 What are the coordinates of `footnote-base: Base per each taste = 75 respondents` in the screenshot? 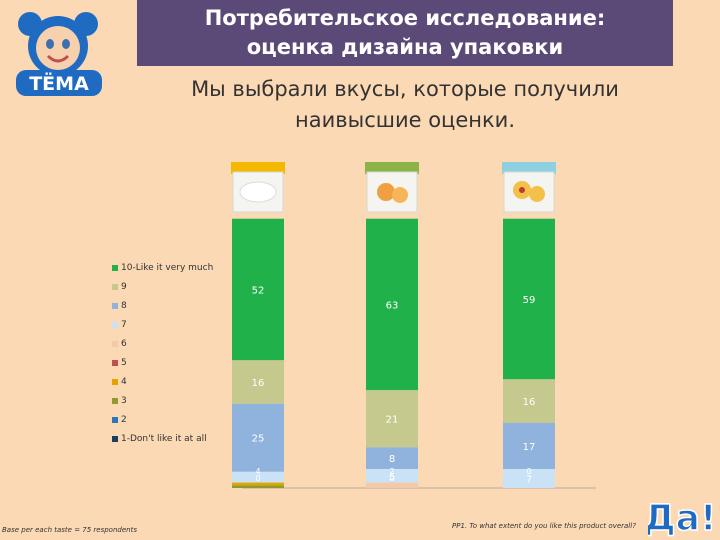 It's located at (69, 530).